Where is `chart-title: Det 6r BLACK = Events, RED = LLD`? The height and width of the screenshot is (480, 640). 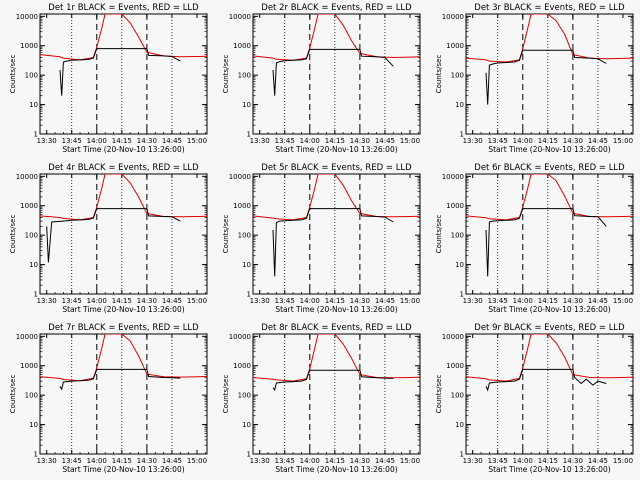
chart-title: Det 6r BLACK = Events, RED = LLD is located at coordinates (549, 168).